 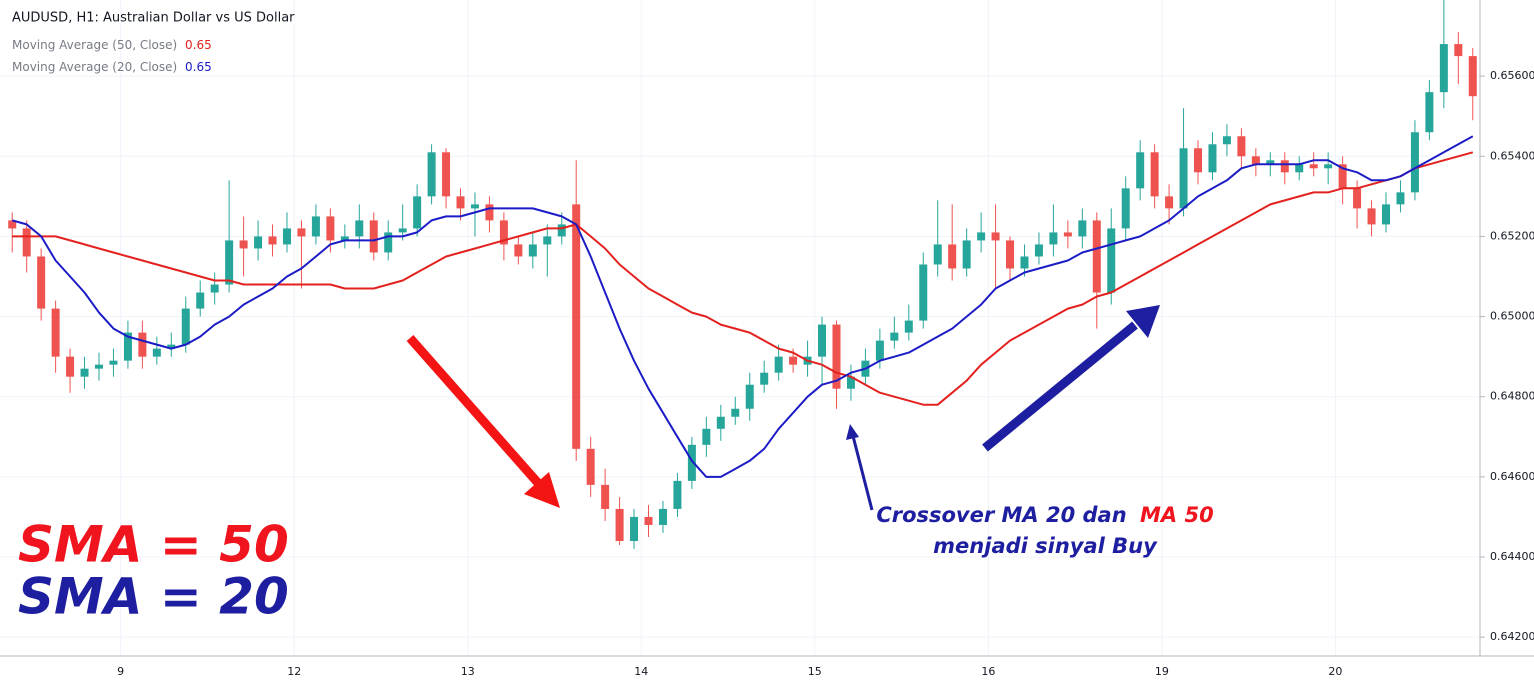 What do you see at coordinates (1045, 546) in the screenshot?
I see `annotation: menjadi sinyal Buy` at bounding box center [1045, 546].